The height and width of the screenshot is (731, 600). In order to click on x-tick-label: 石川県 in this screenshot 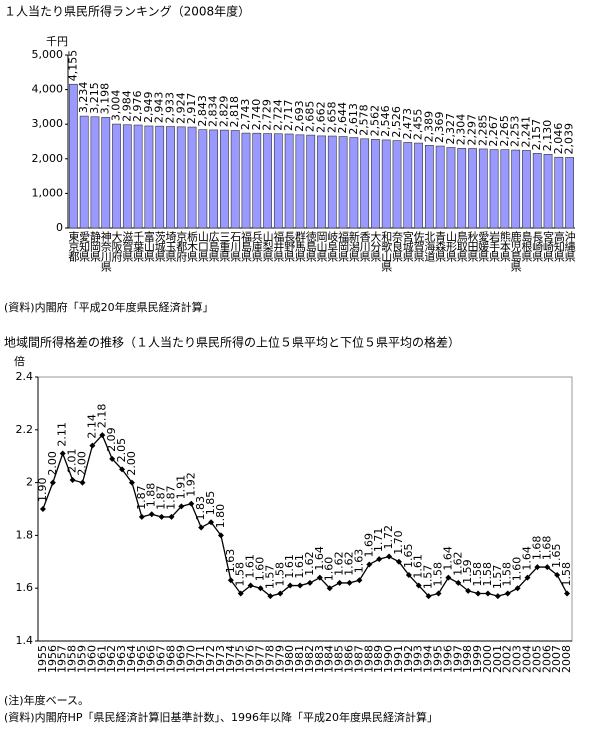, I will do `click(235, 247)`.